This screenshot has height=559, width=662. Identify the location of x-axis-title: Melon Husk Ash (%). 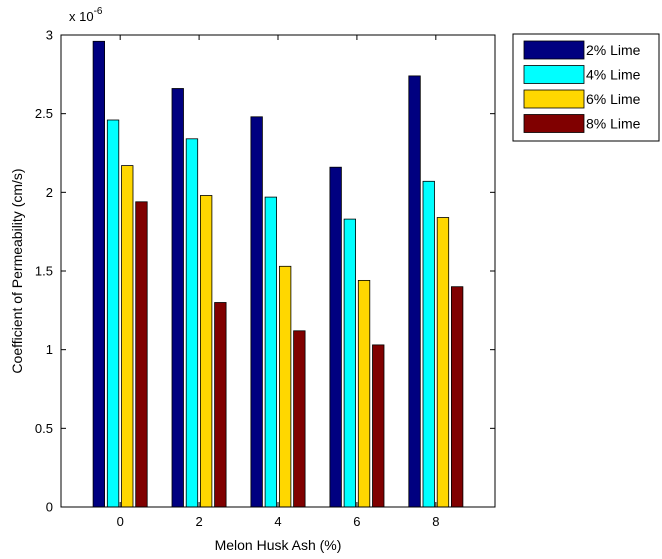
(278, 545).